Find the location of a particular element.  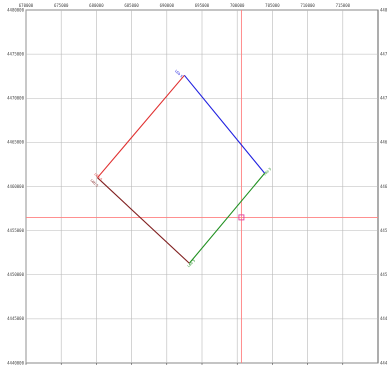

x-tick-label-top: 690000 is located at coordinates (167, 5).